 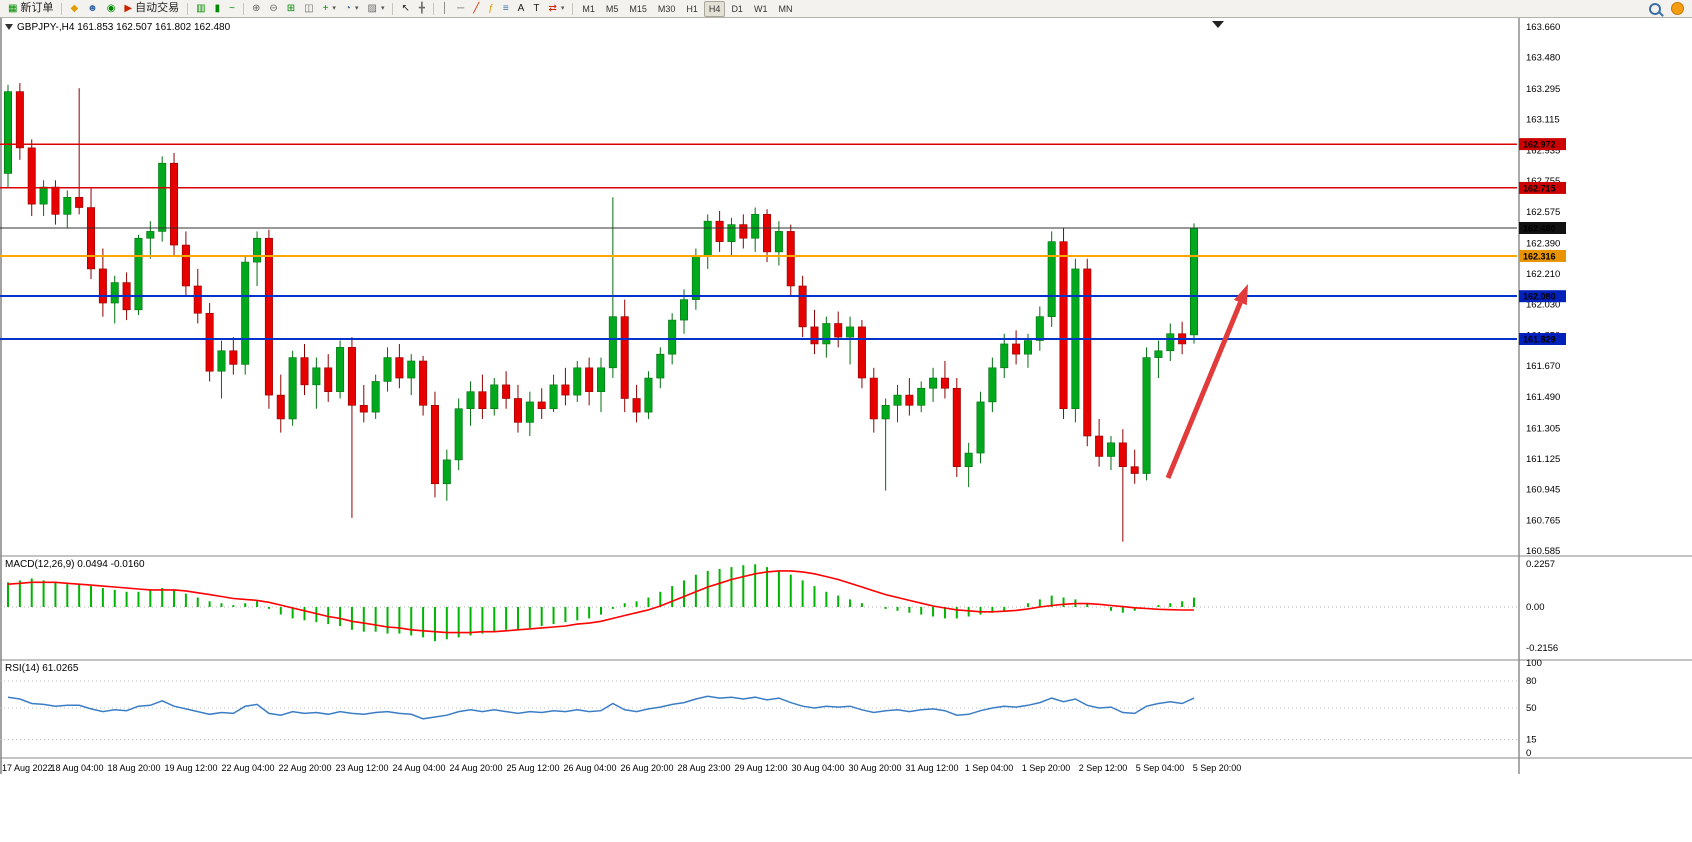 I want to click on zoom-out-button: ⊖, so click(x=273, y=9).